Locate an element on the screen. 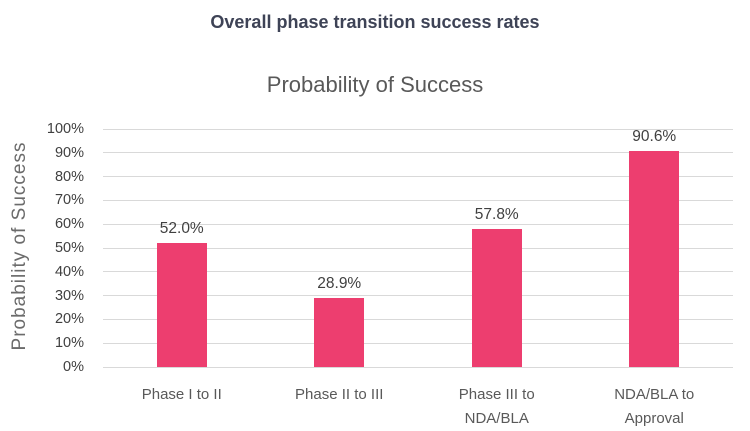 Image resolution: width=750 pixels, height=431 pixels. bar-value-label: 57.8% is located at coordinates (496, 215).